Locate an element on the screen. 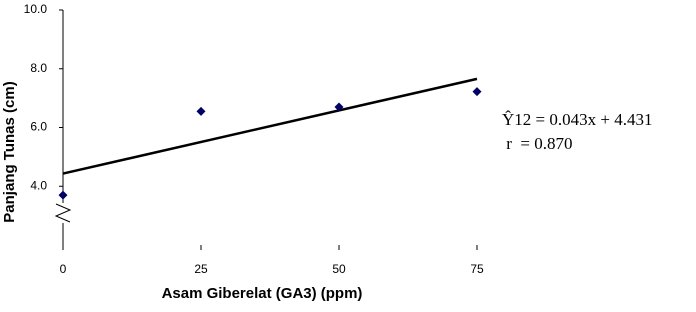 The image size is (696, 312). y-tick-label: 10.0 is located at coordinates (36, 9).